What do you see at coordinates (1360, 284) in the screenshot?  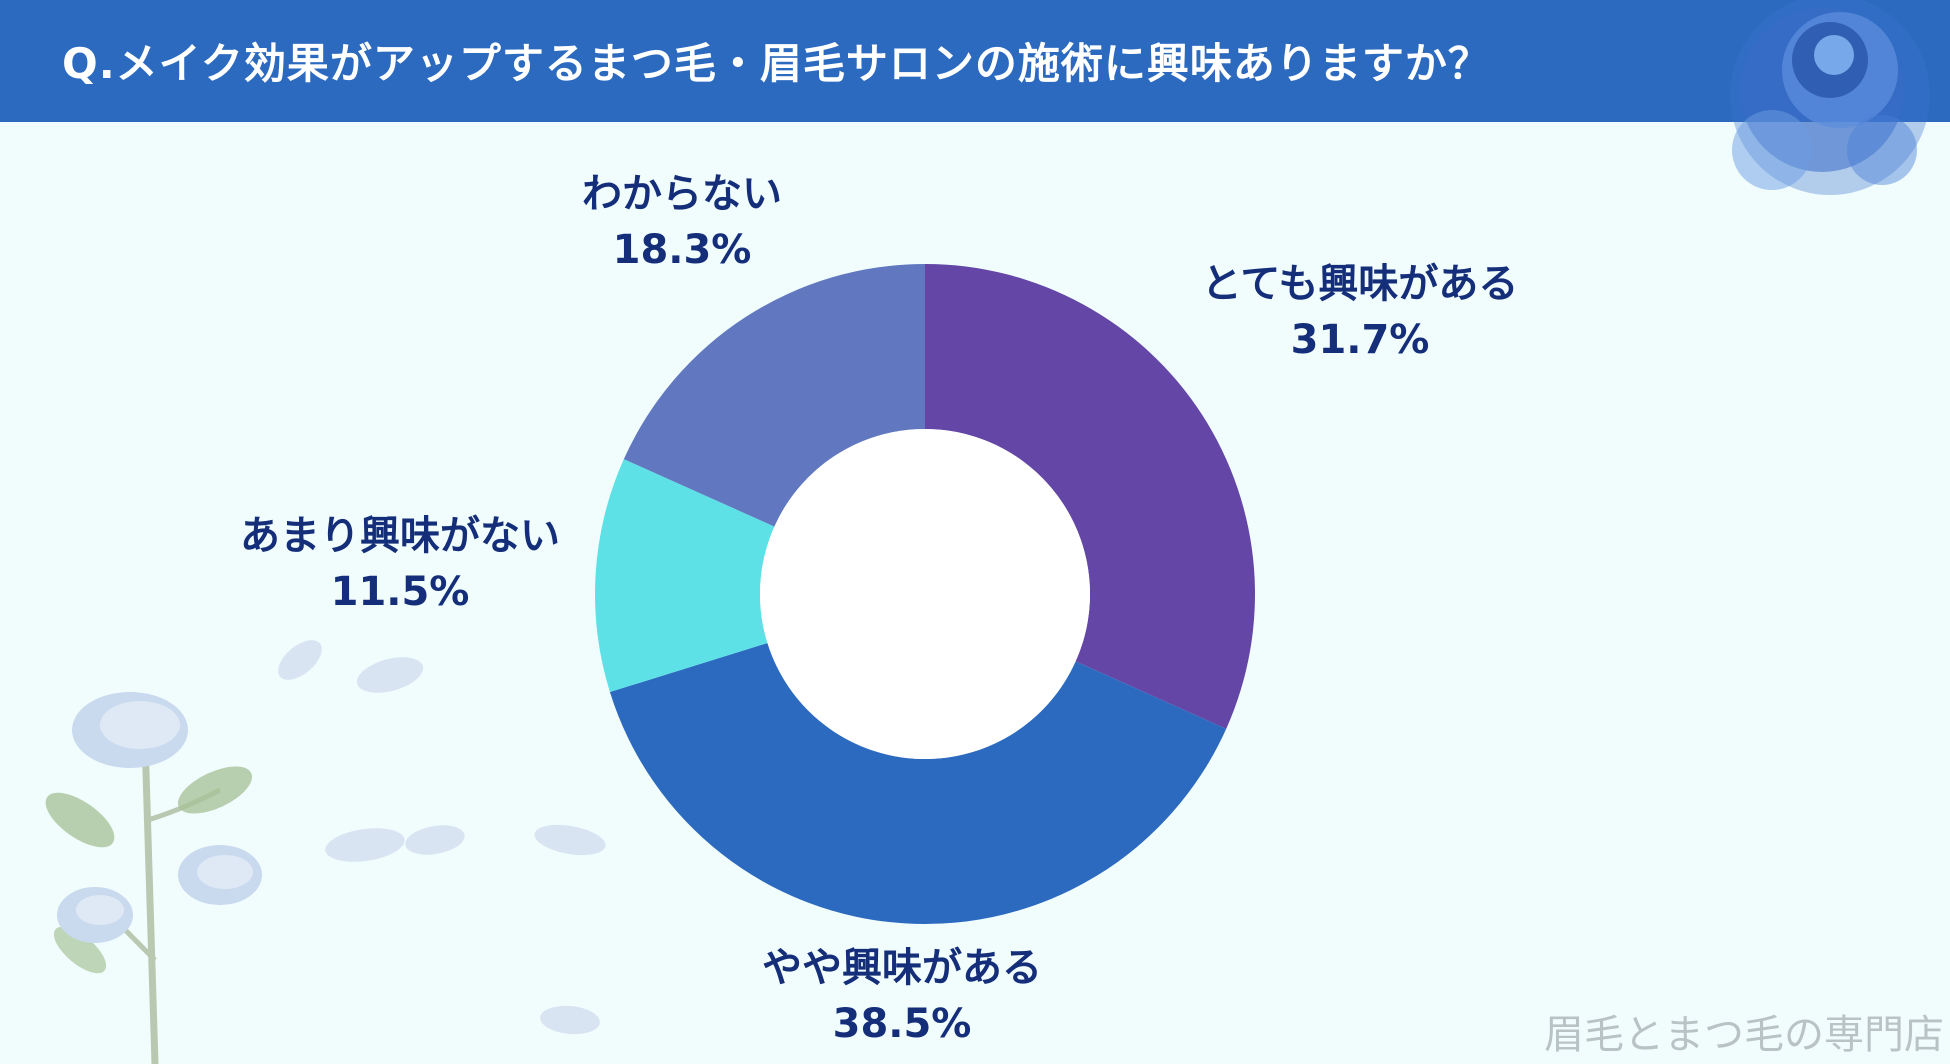 I see `slice-0-category-label: とても興味がある` at bounding box center [1360, 284].